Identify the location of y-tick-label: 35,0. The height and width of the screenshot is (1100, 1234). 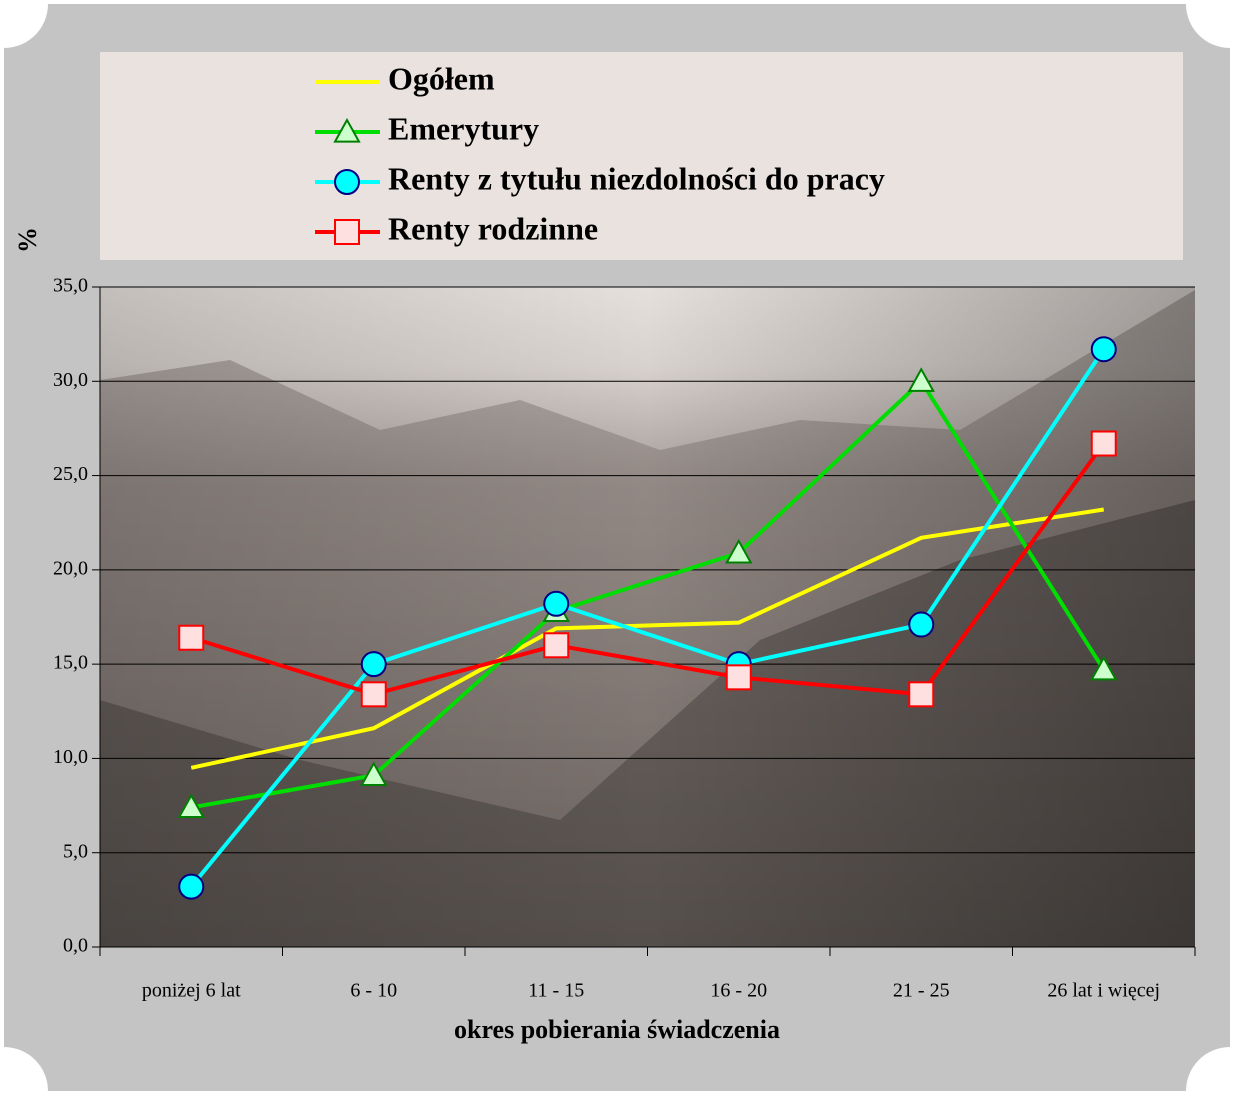
(70, 286).